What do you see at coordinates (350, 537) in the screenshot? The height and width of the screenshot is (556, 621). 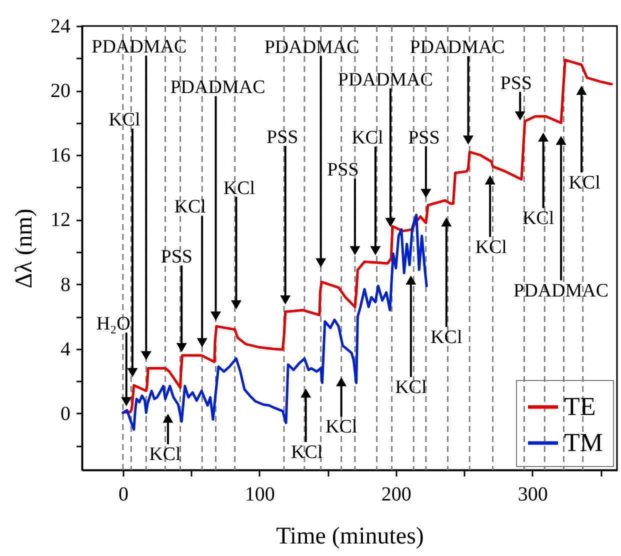 I see `x-axis-title: Time (minutes)` at bounding box center [350, 537].